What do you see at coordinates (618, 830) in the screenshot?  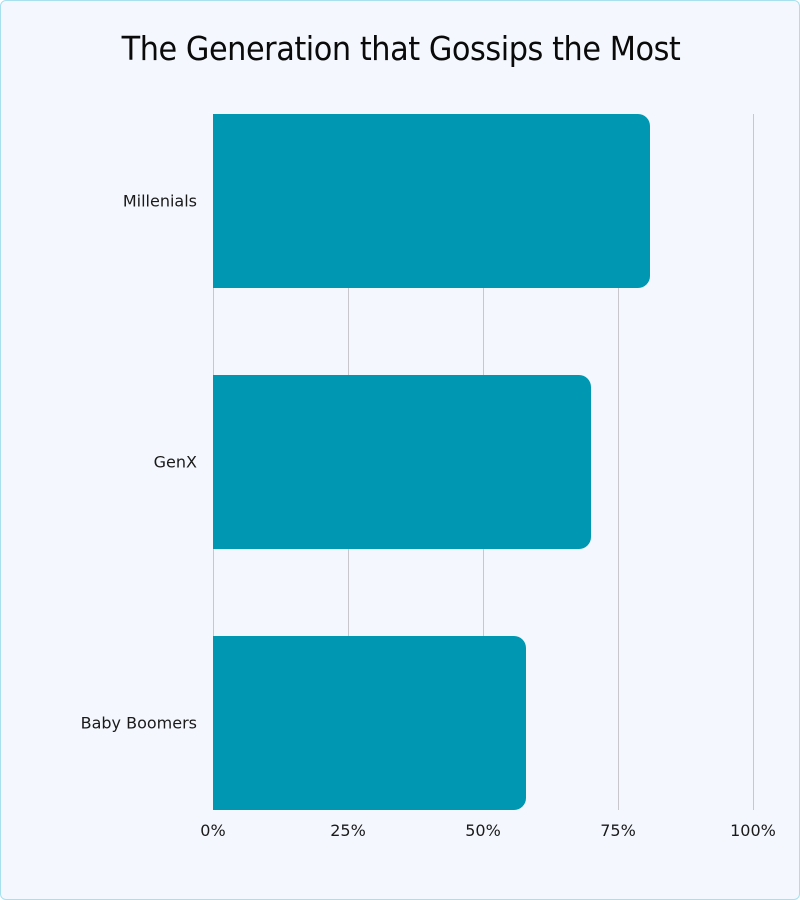 I see `x-tick-label: 75%` at bounding box center [618, 830].